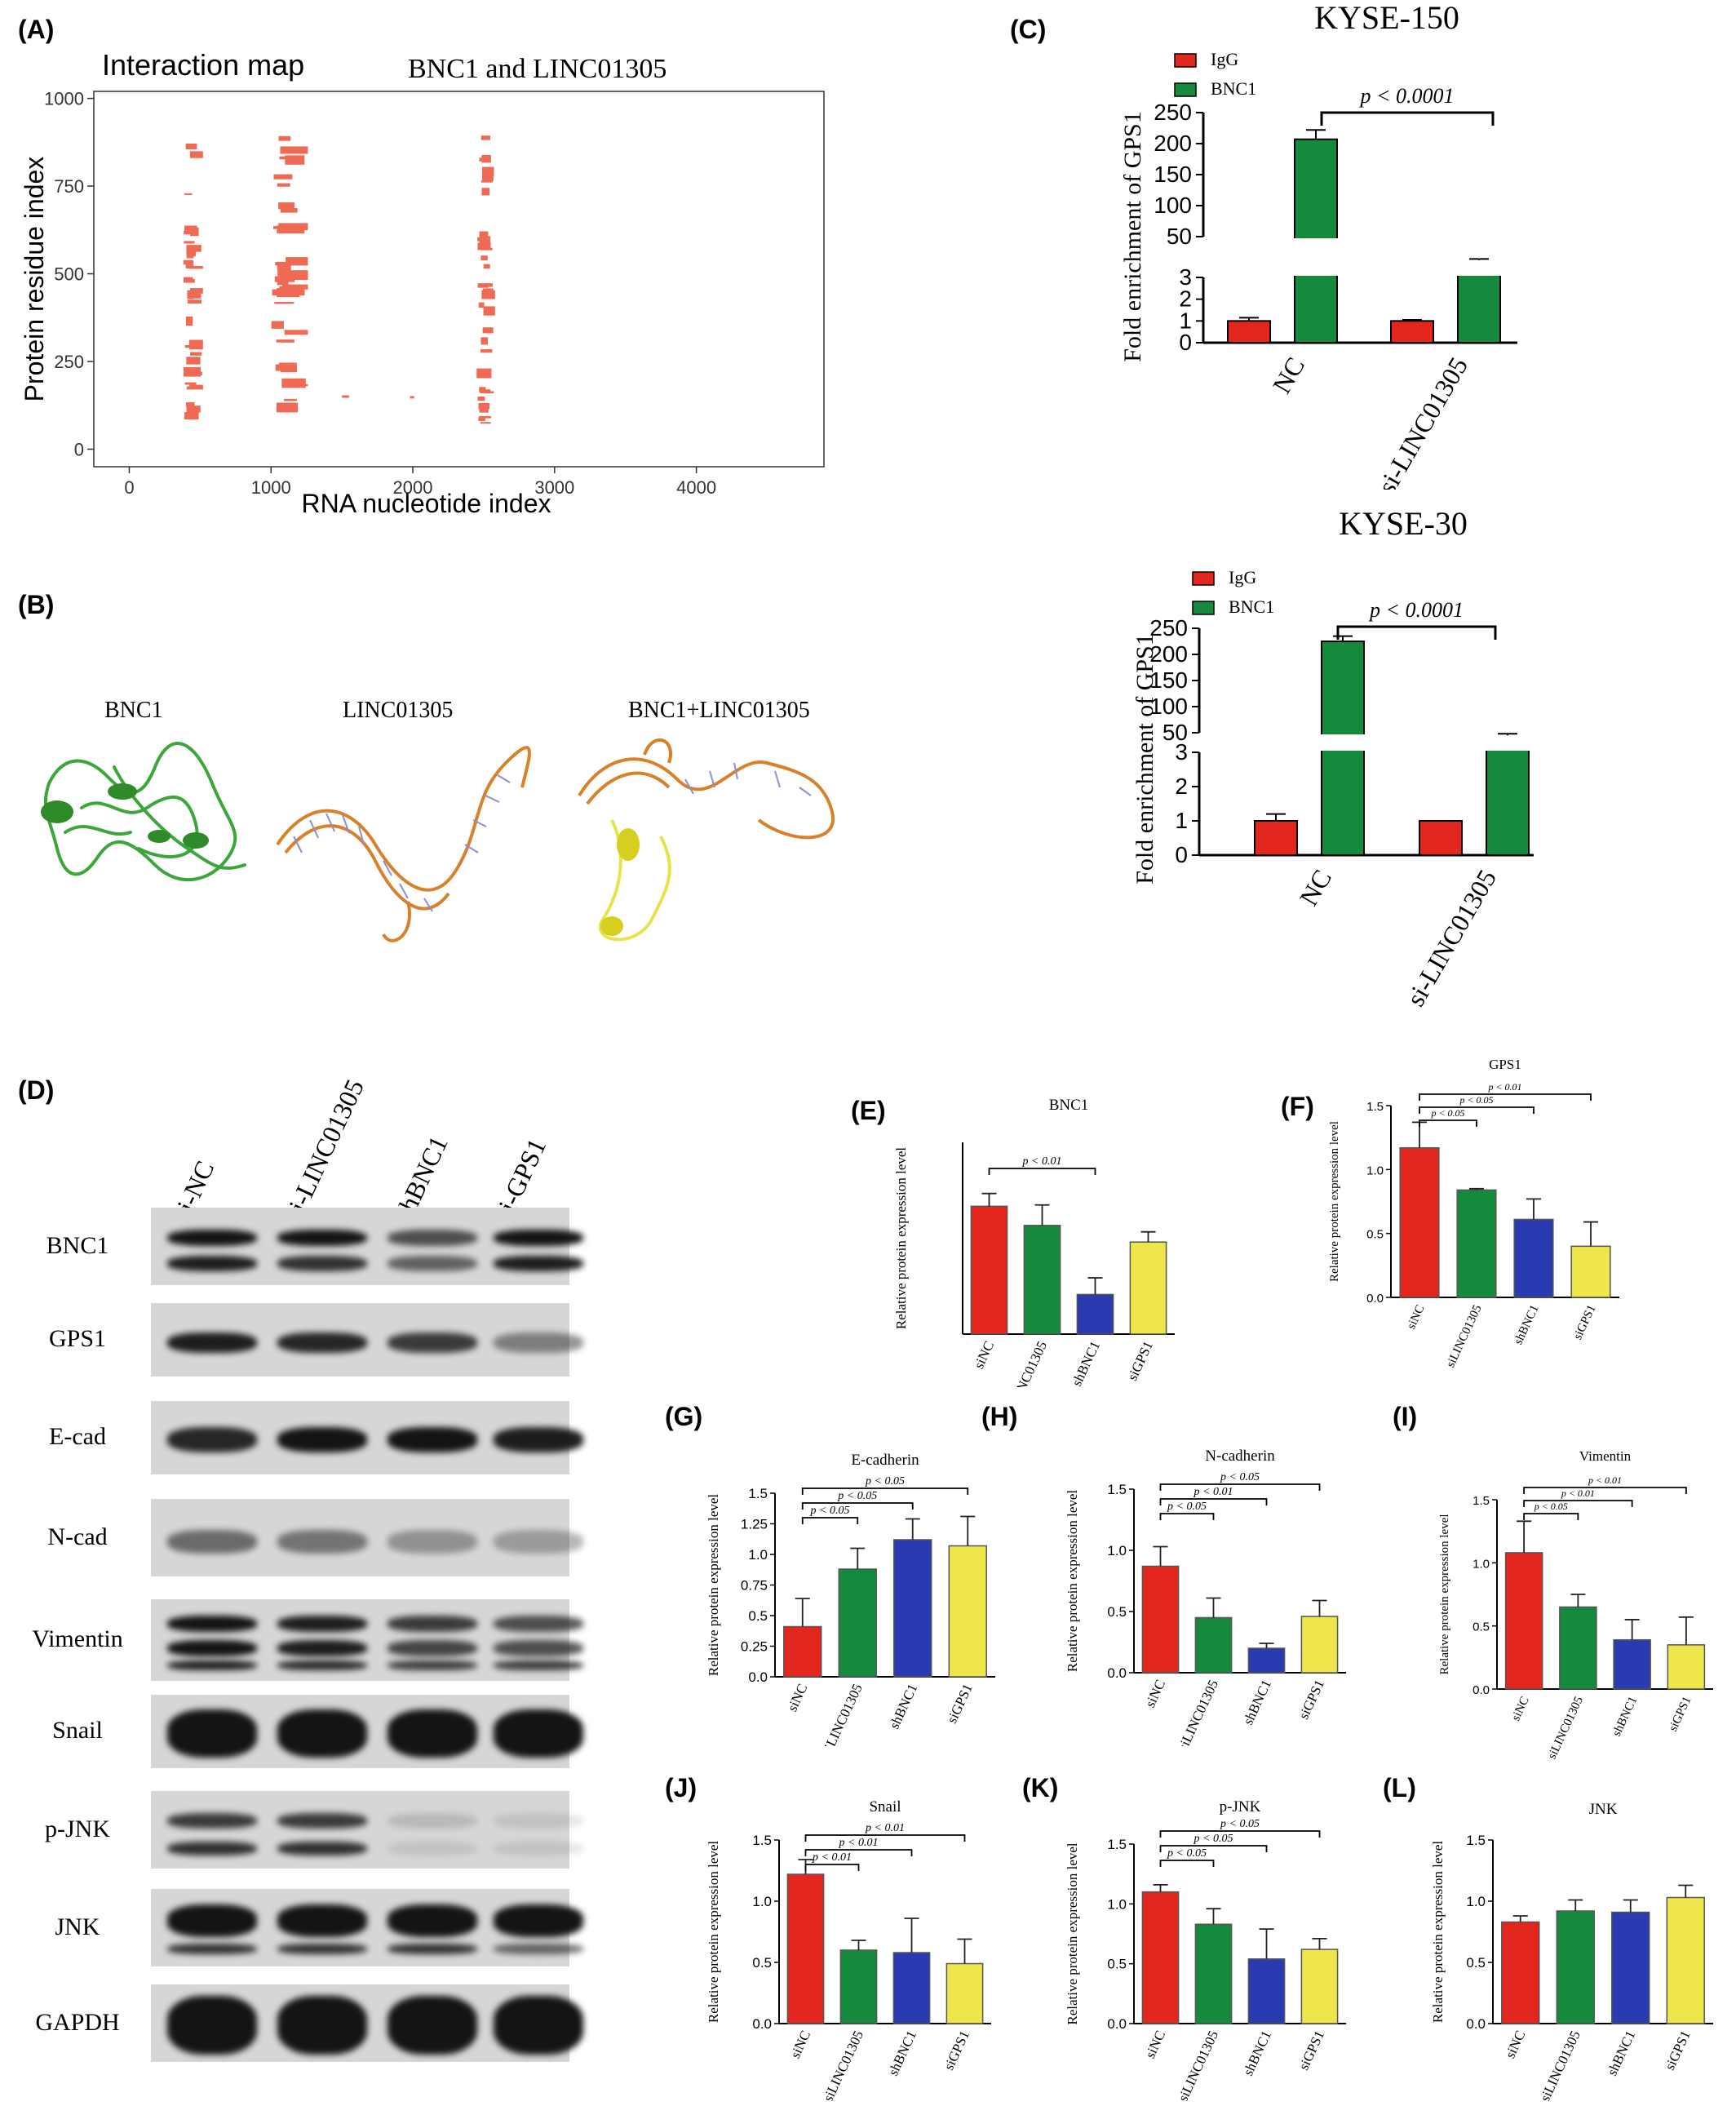 The width and height of the screenshot is (1736, 2106). Describe the element at coordinates (1686, 1667) in the screenshot. I see `bar-sigps1` at that location.